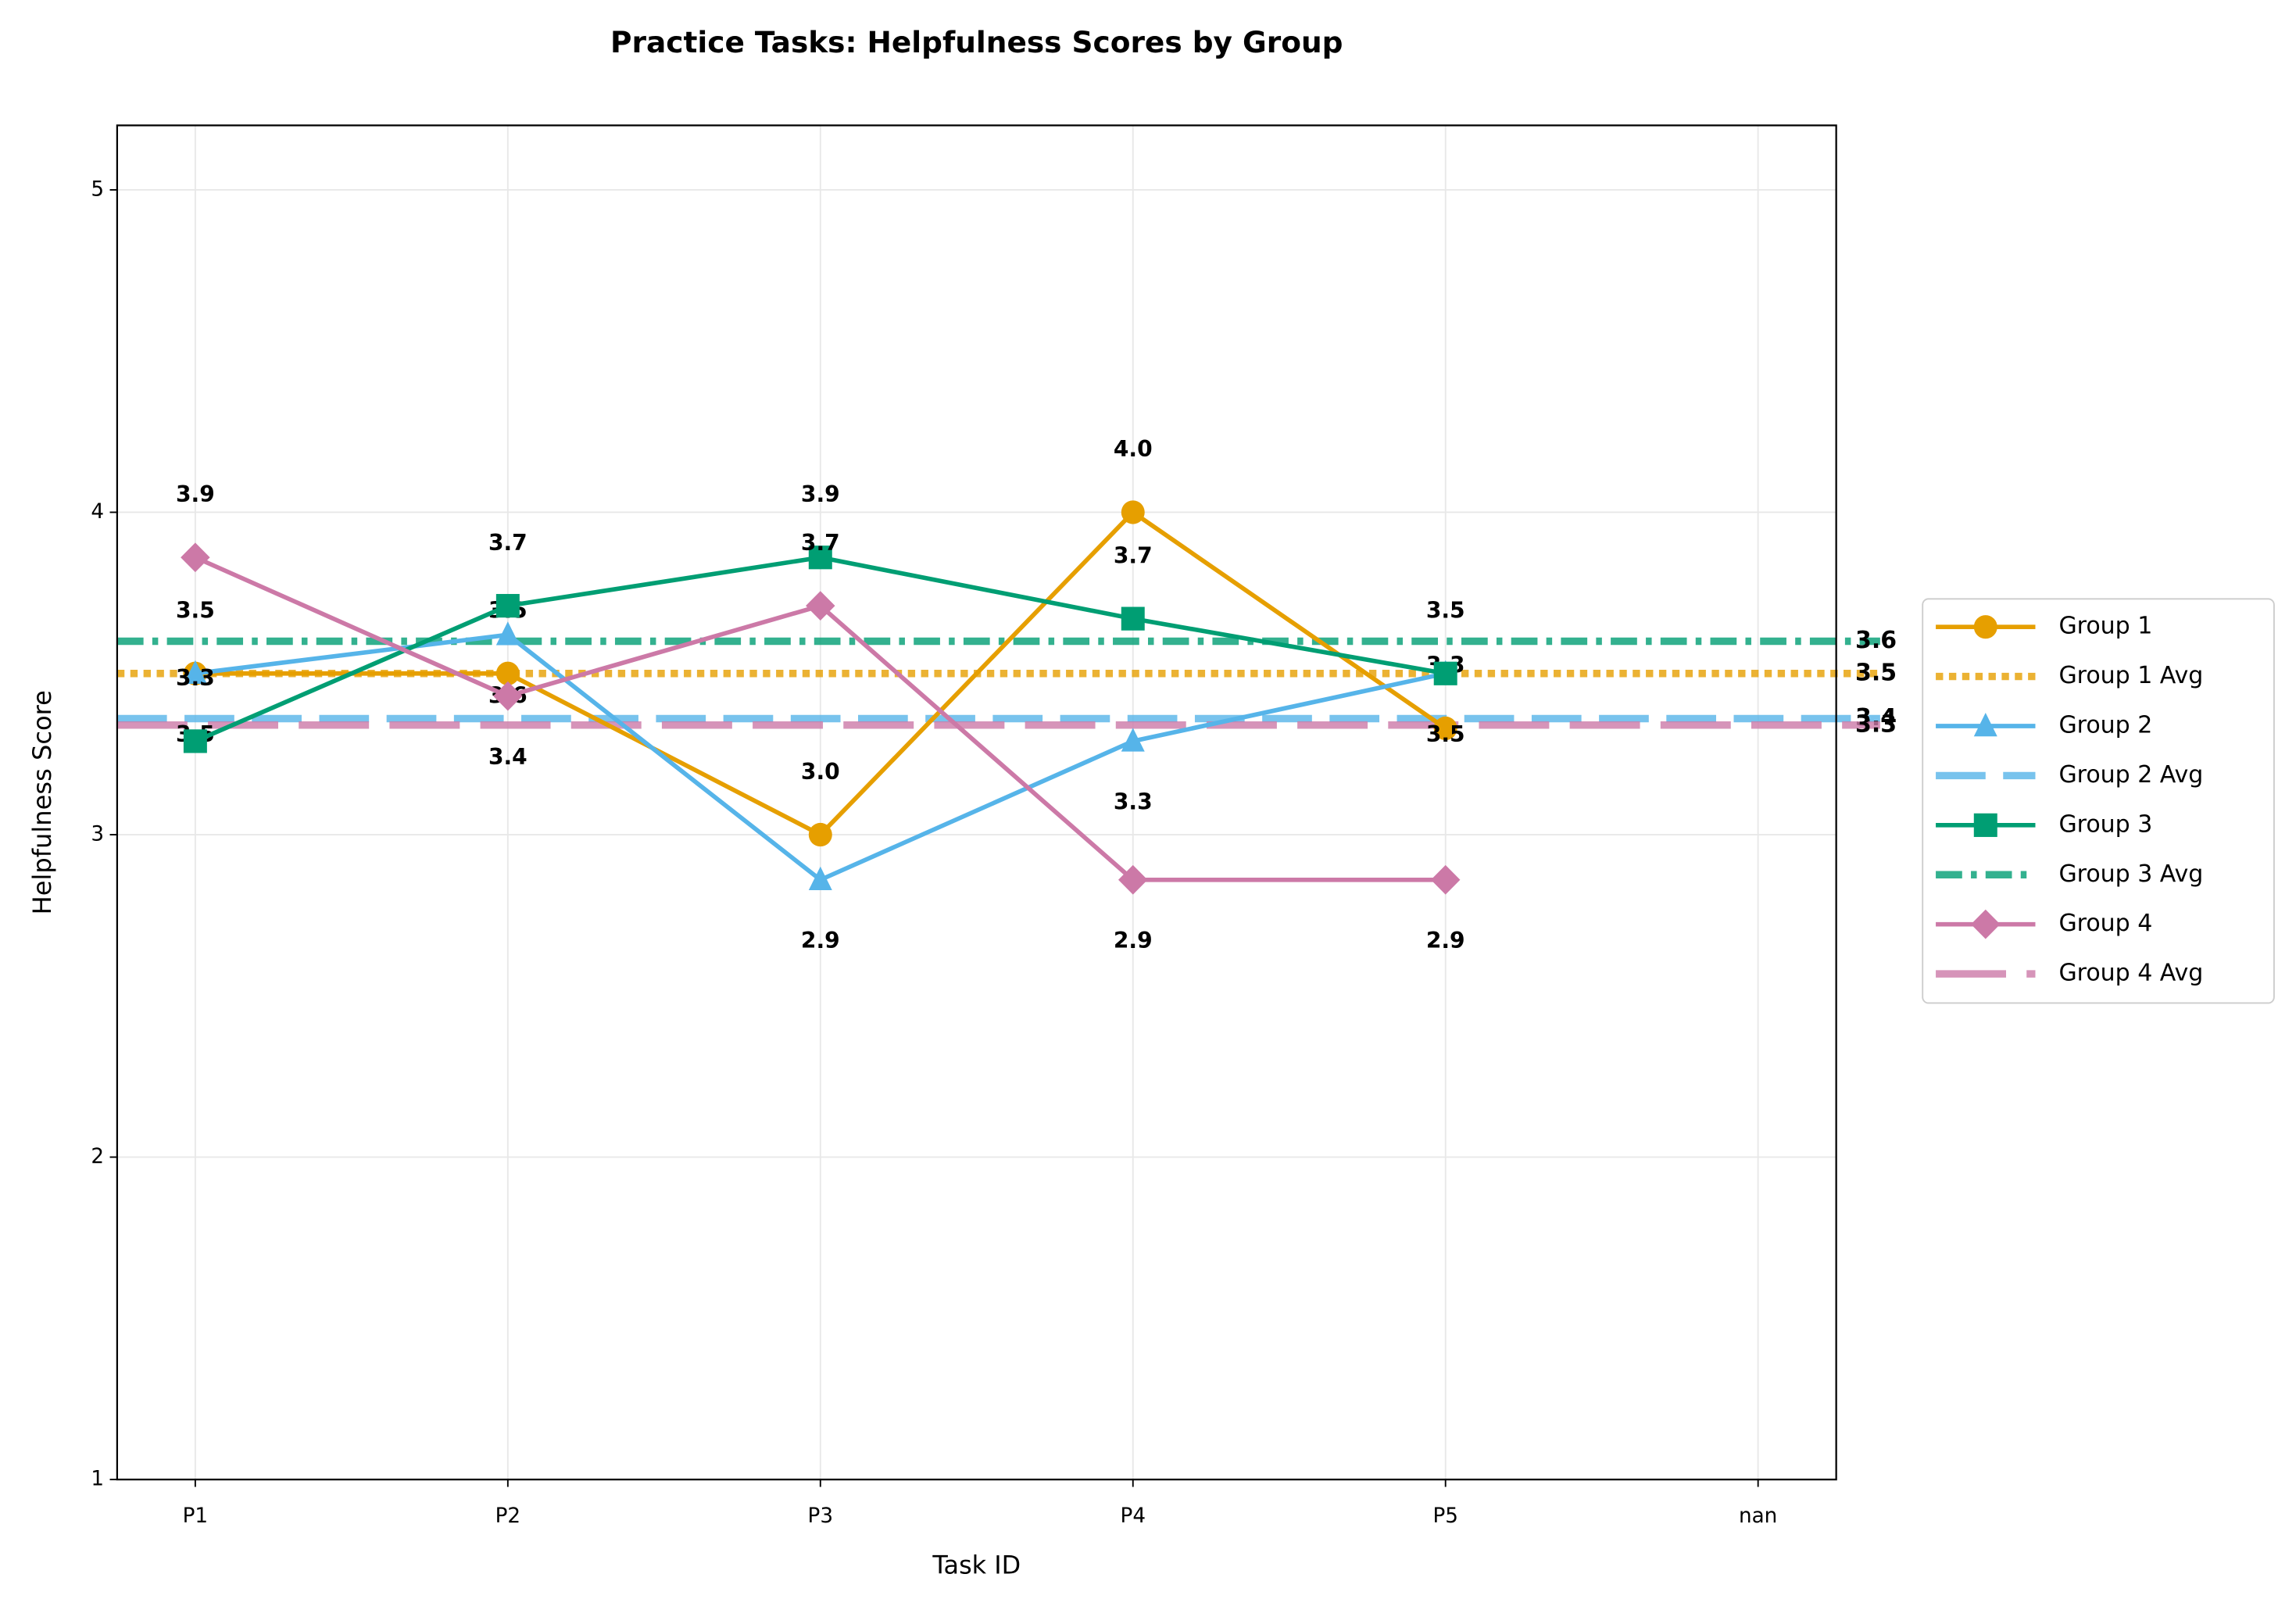  What do you see at coordinates (1758, 1516) in the screenshot?
I see `x-tick-label: nan` at bounding box center [1758, 1516].